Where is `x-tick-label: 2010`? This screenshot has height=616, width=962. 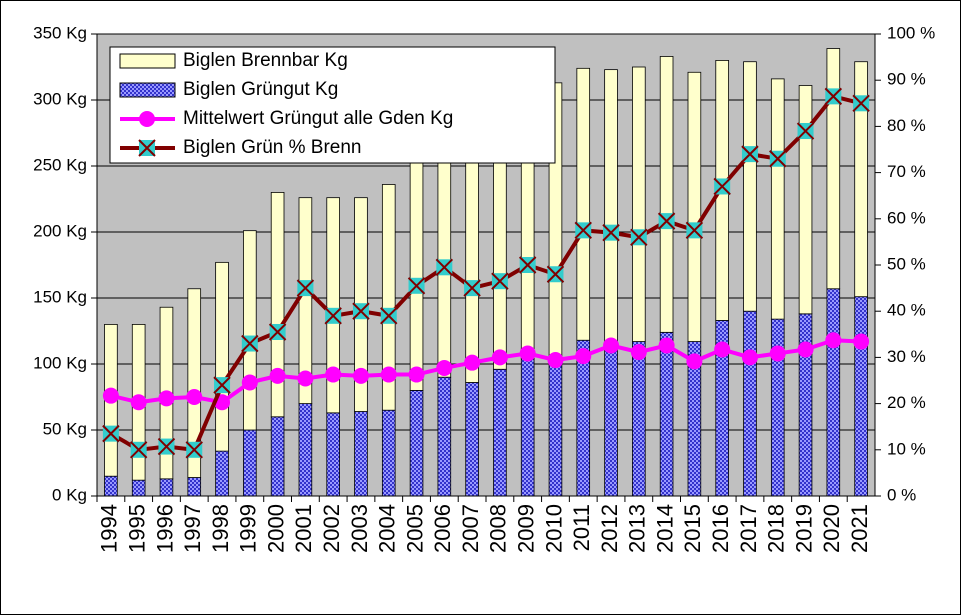
x-tick-label: 2010 is located at coordinates (553, 528).